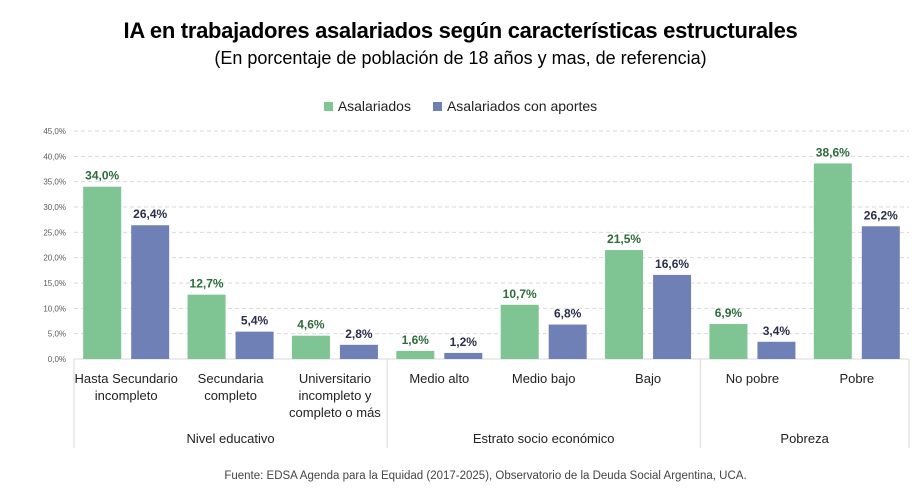 Image resolution: width=921 pixels, height=491 pixels. I want to click on data-label: 10,7%, so click(520, 294).